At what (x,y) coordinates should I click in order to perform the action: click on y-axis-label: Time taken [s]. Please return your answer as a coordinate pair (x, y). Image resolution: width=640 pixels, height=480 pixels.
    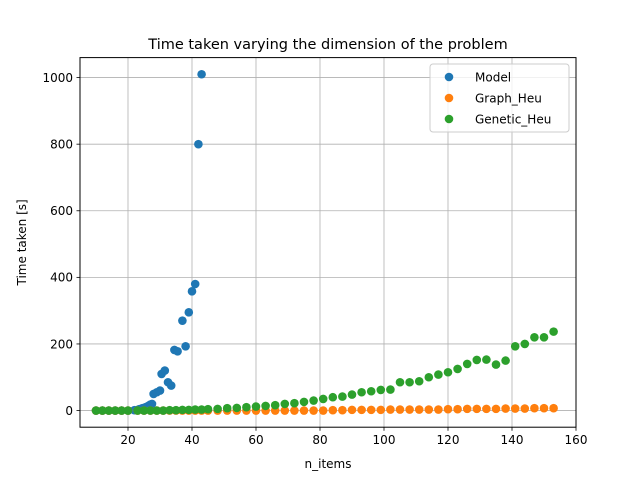
    Looking at the image, I should click on (22, 242).